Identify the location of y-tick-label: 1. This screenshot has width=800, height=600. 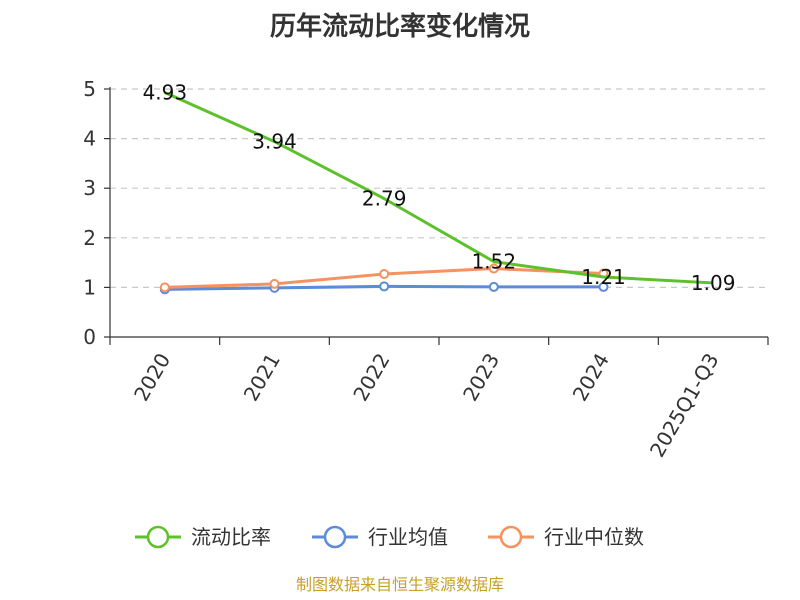
(89, 287).